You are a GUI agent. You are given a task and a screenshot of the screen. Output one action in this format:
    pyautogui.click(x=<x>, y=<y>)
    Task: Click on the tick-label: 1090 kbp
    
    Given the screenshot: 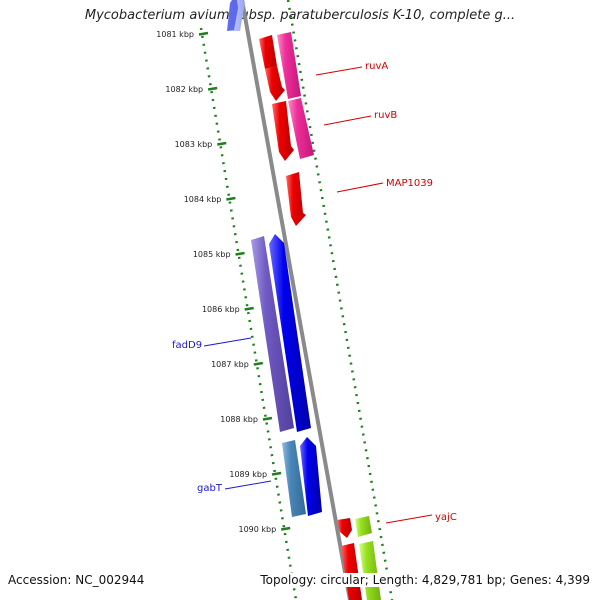 What is the action you would take?
    pyautogui.click(x=258, y=529)
    